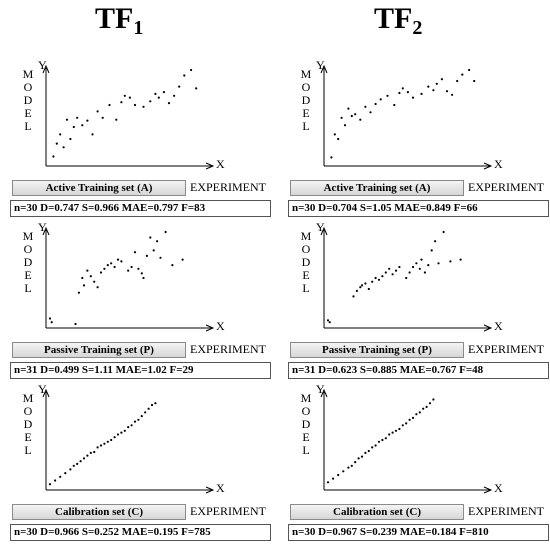 The width and height of the screenshot is (550, 547). I want to click on set-bar: Passive Training set (P) EXPERIMENT, so click(141, 350).